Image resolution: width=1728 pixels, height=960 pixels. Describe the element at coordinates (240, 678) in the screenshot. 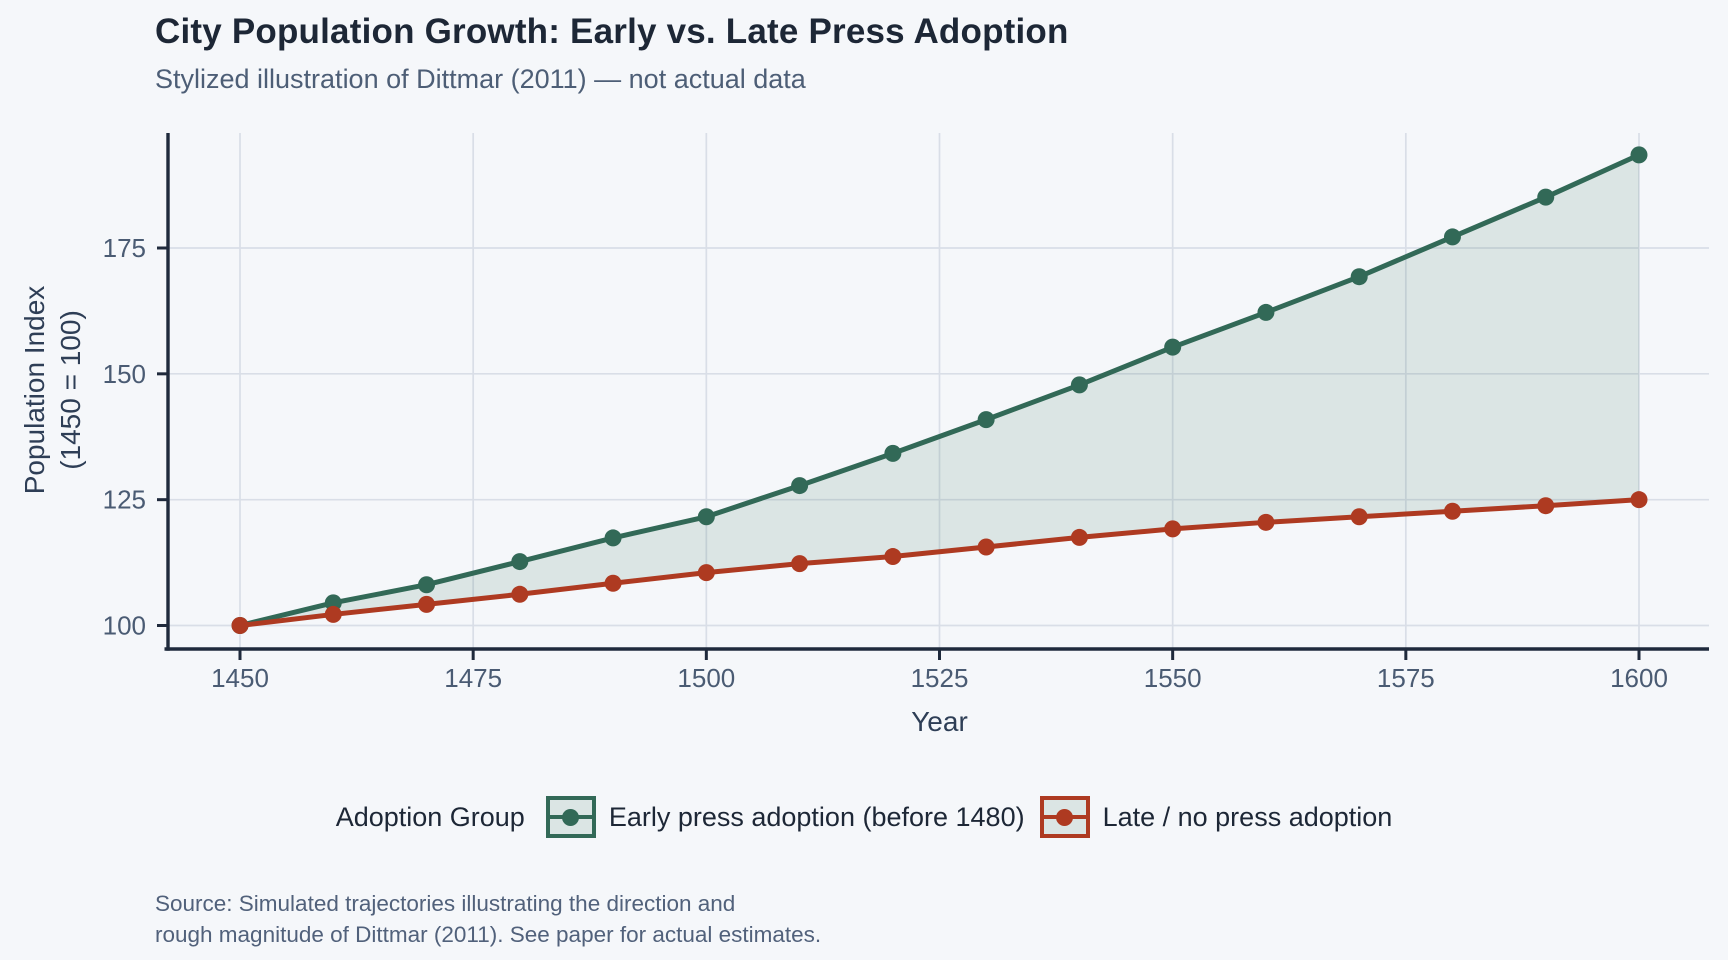

I see `x-tick-label: 1450` at that location.